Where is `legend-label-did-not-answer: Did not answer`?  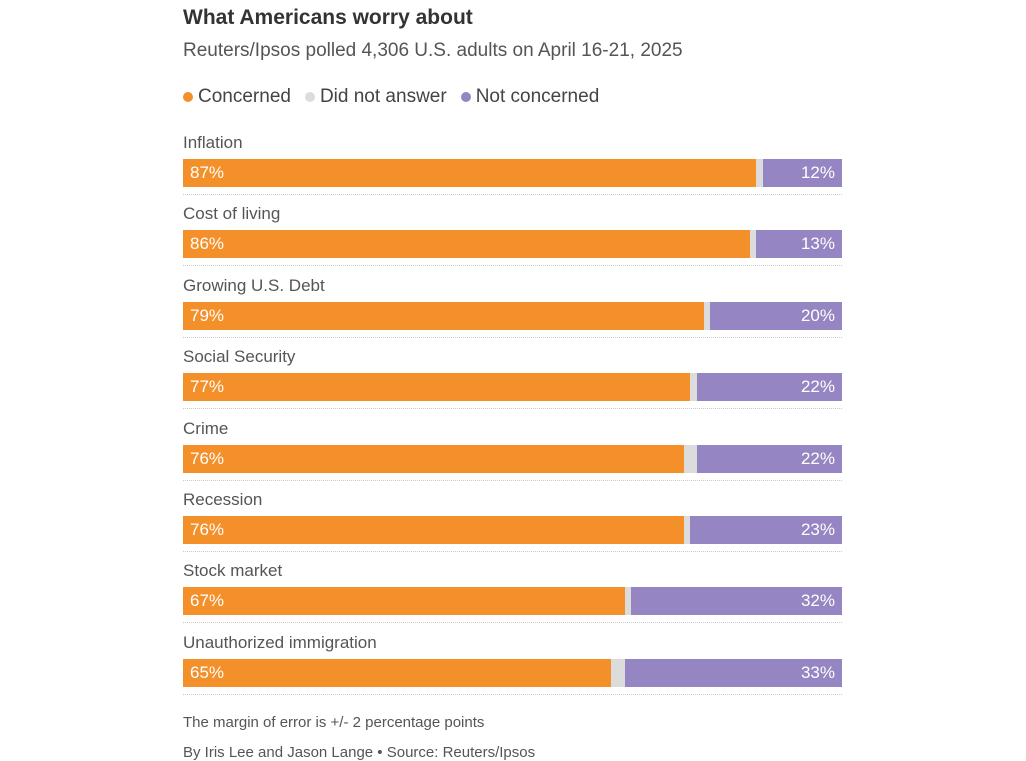 legend-label-did-not-answer: Did not answer is located at coordinates (383, 96).